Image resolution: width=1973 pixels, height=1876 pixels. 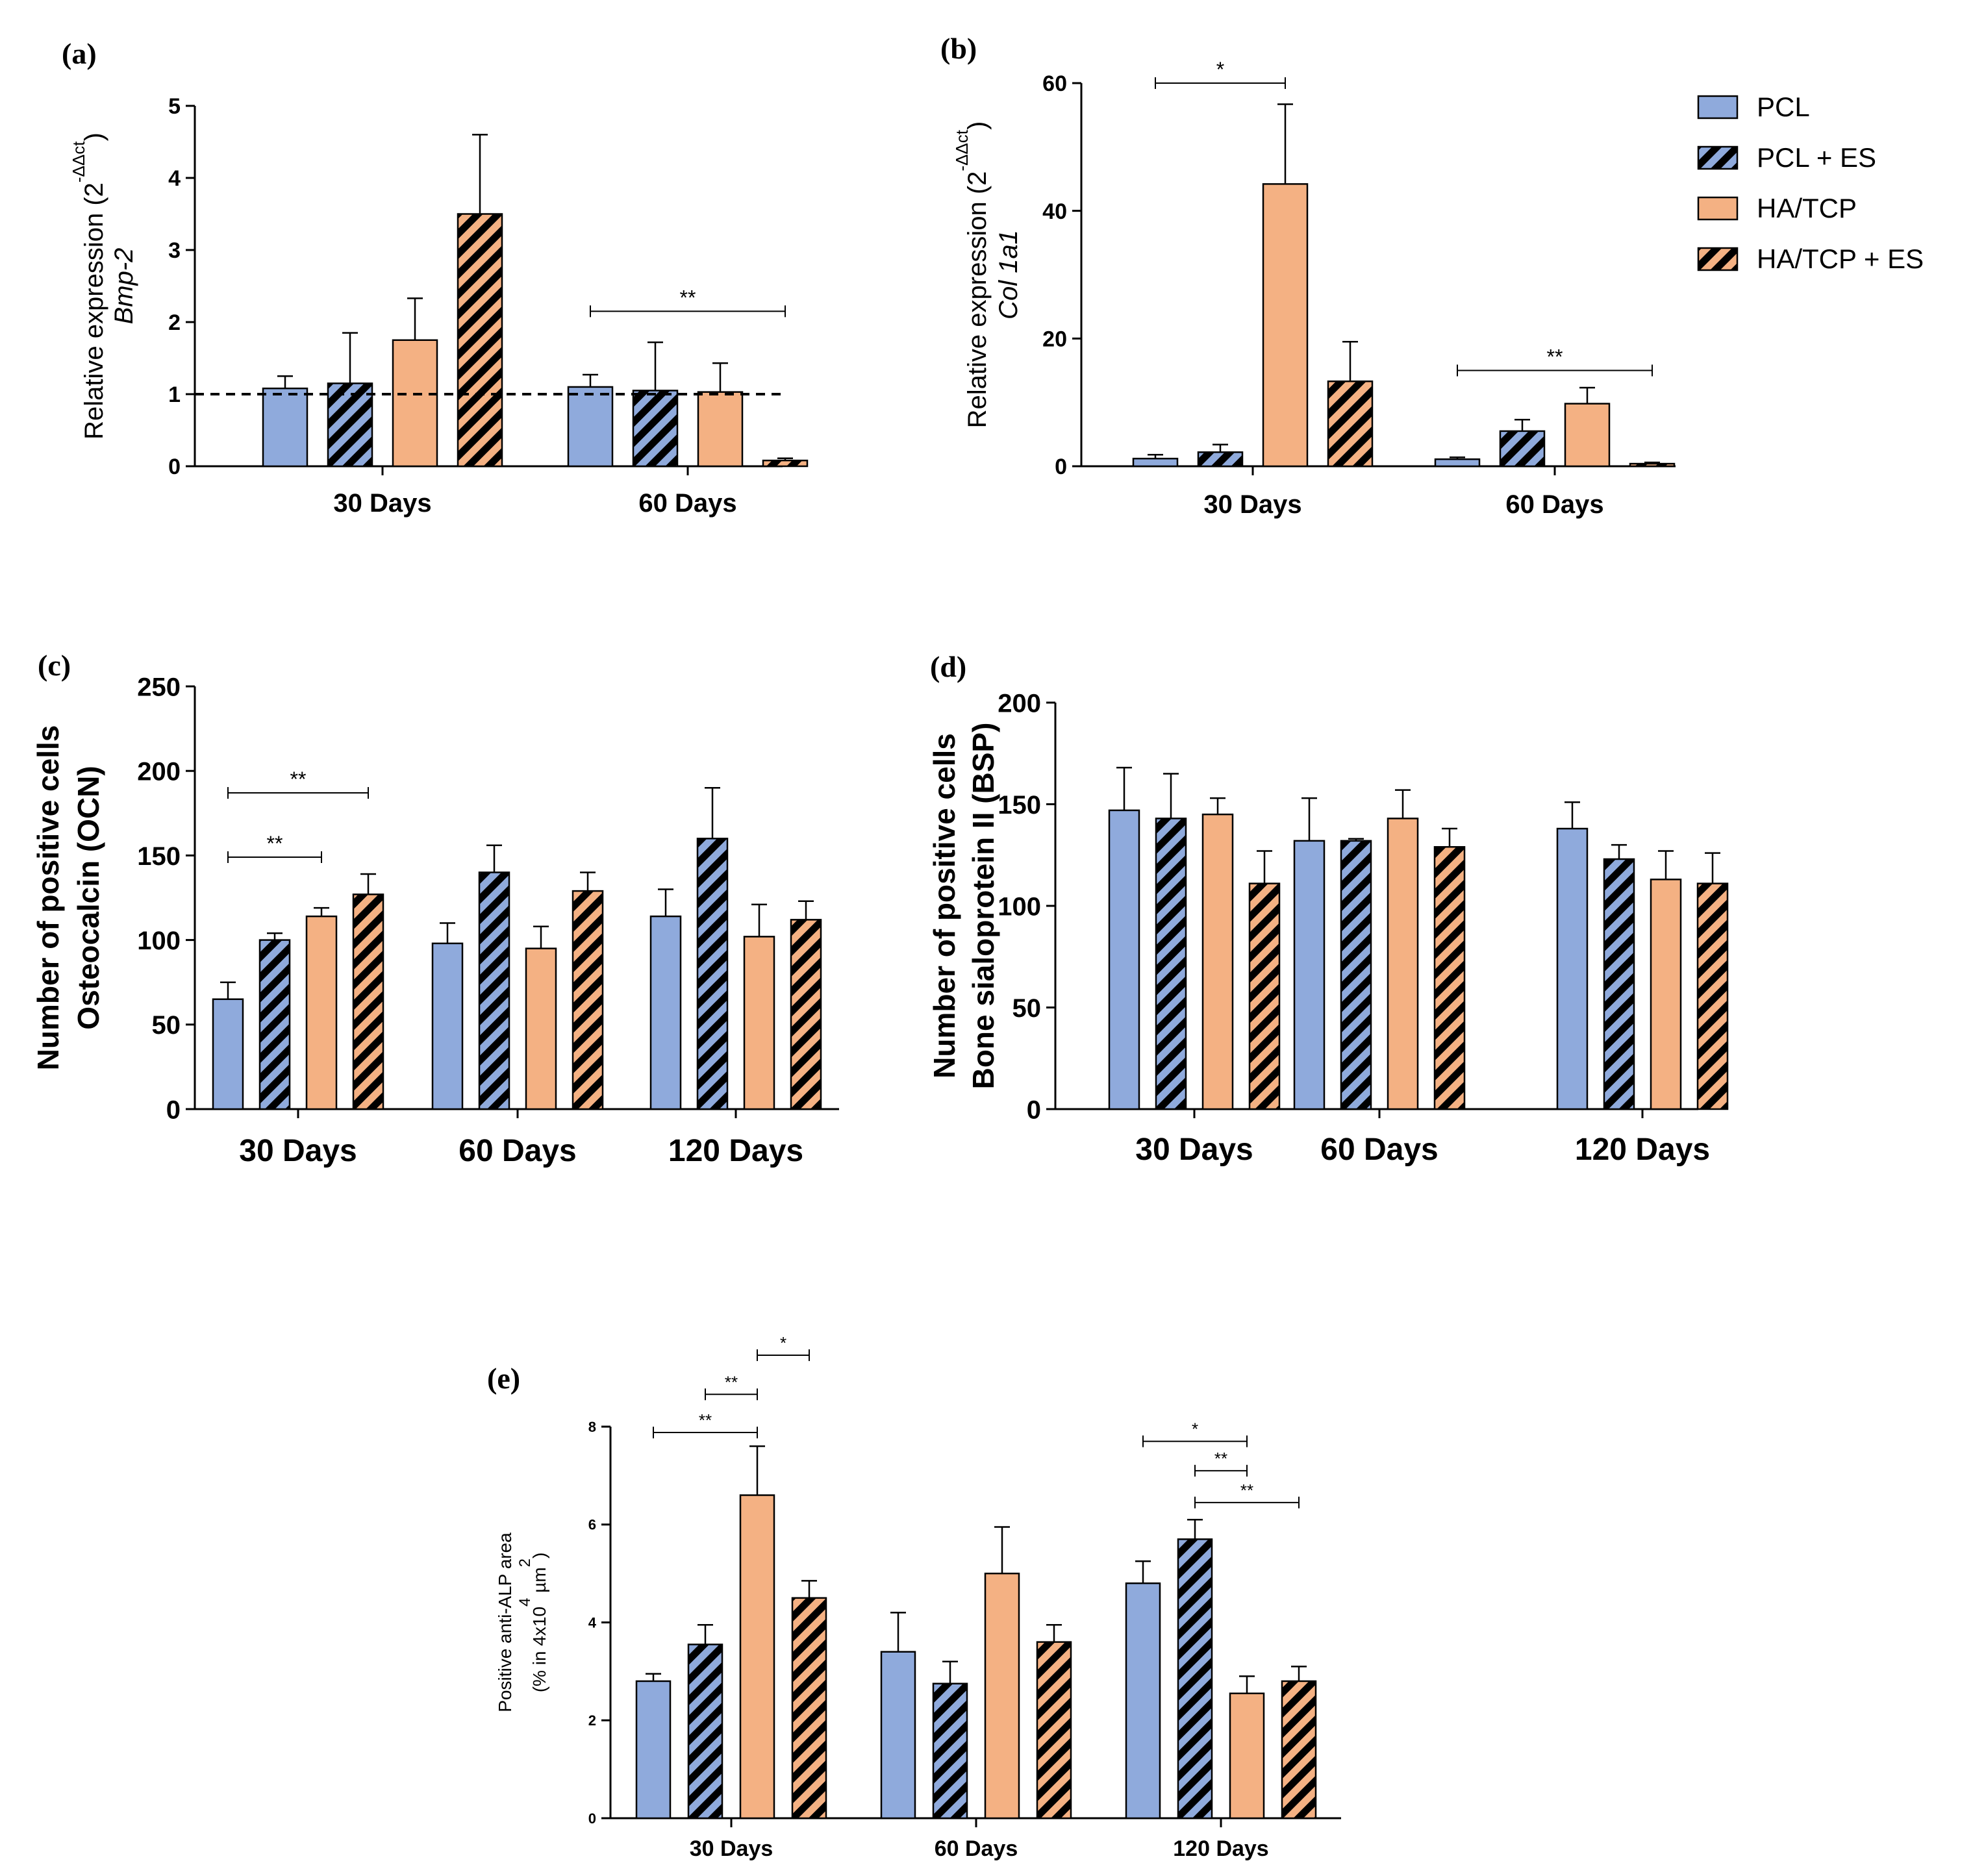 What do you see at coordinates (1027, 1008) in the screenshot?
I see `y-tick-label: 50` at bounding box center [1027, 1008].